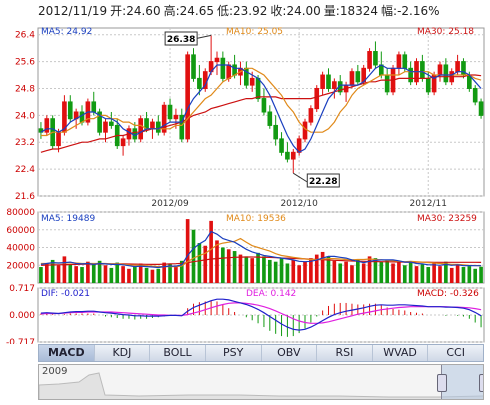 This screenshot has width=490, height=405. What do you see at coordinates (68, 219) in the screenshot?
I see `volume-legend-ma5: MA5: 19489` at bounding box center [68, 219].